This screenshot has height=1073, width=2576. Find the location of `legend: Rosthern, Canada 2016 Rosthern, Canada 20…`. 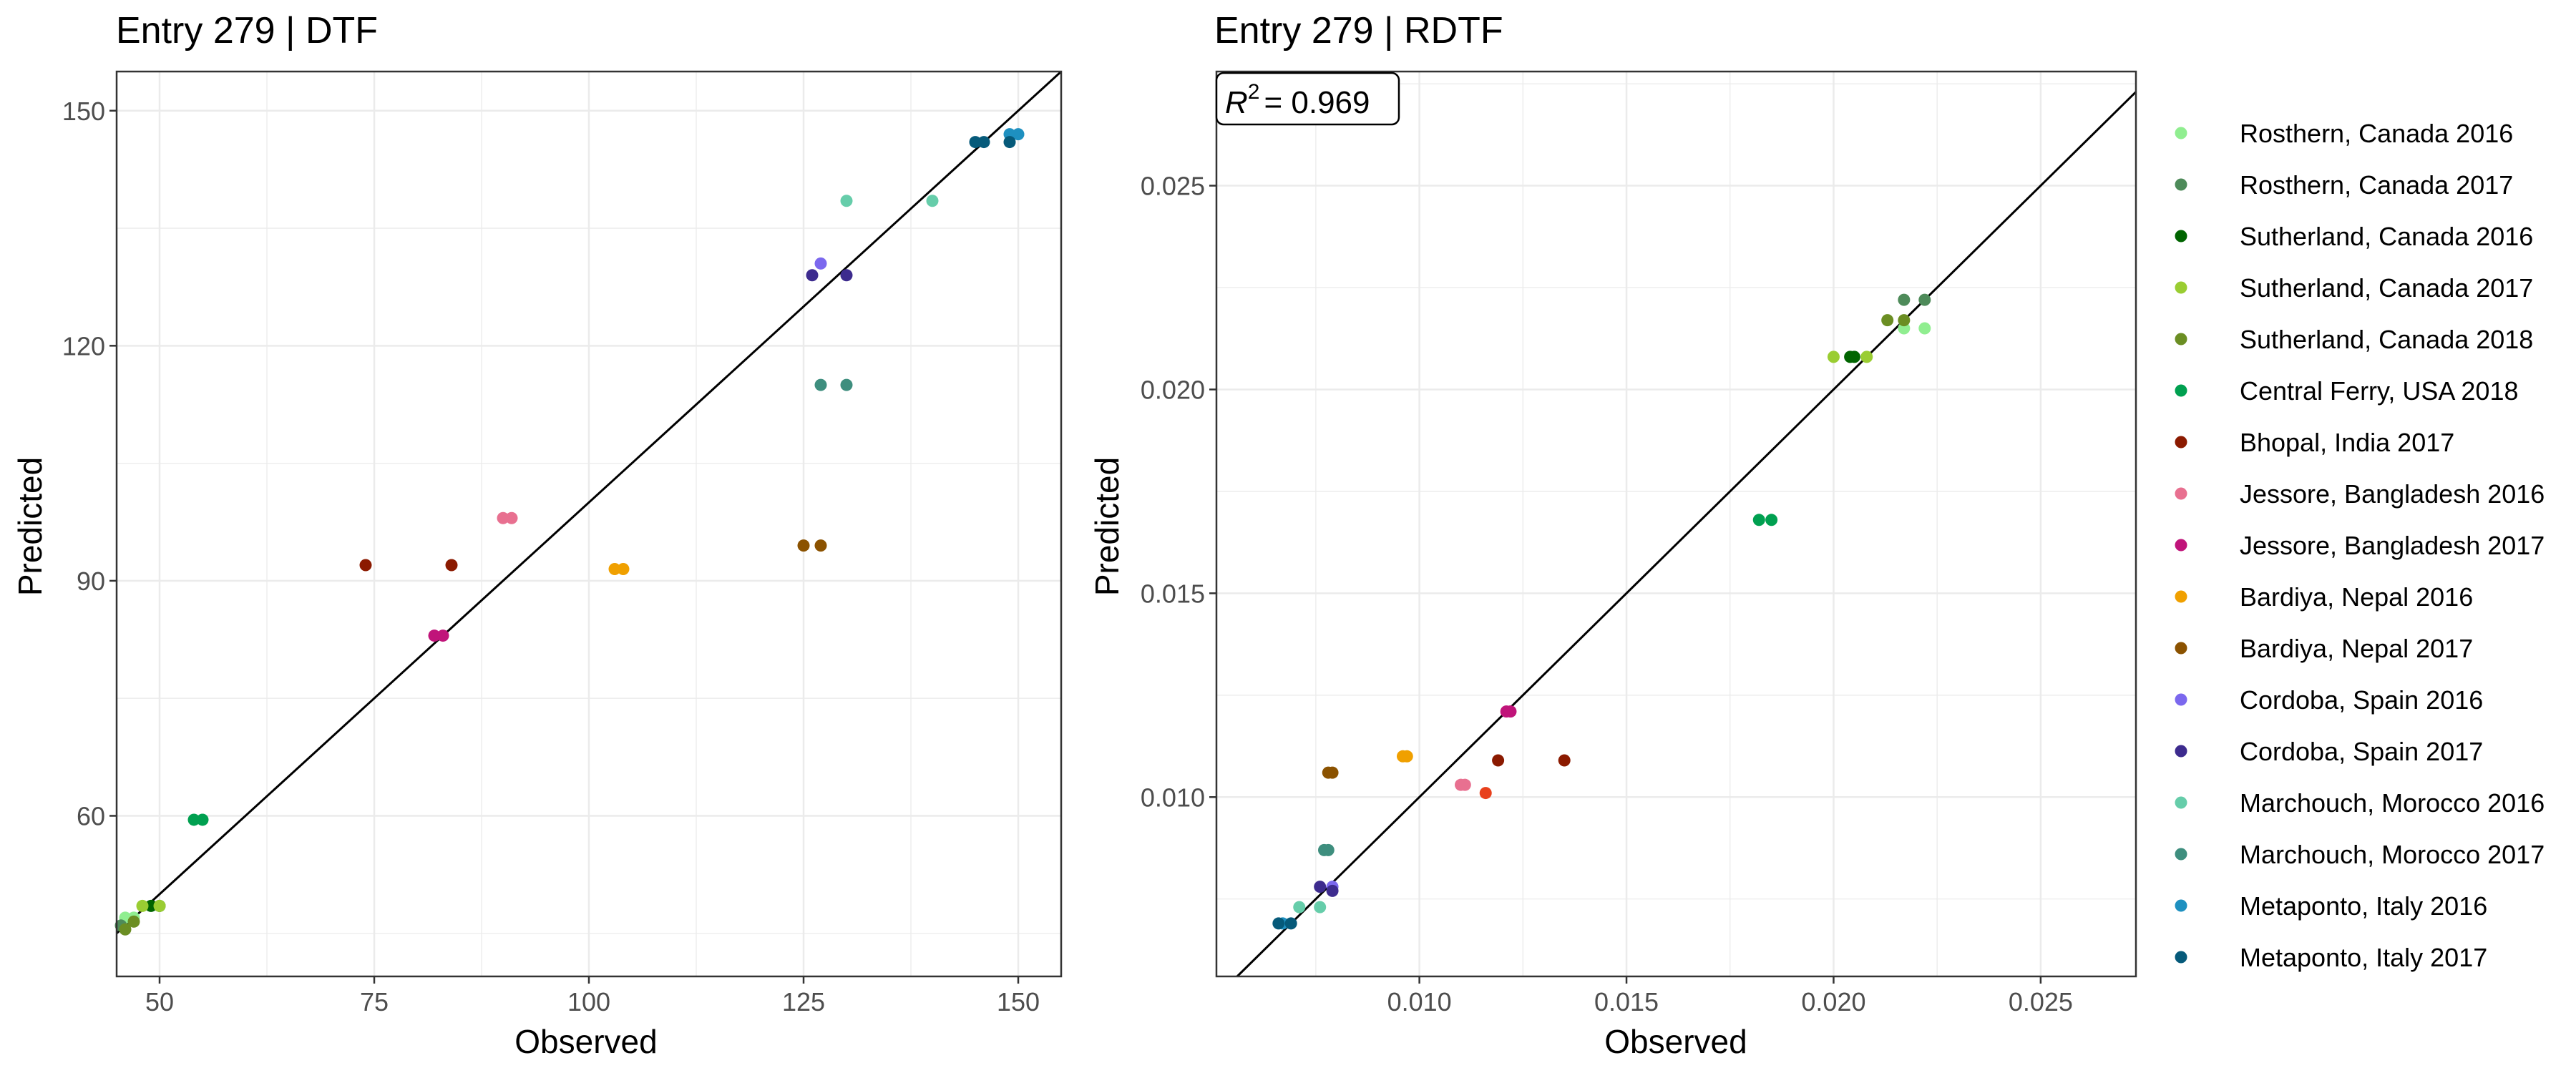

legend: Rosthern, Canada 2016 Rosthern, Canada 20… is located at coordinates (2360, 545).